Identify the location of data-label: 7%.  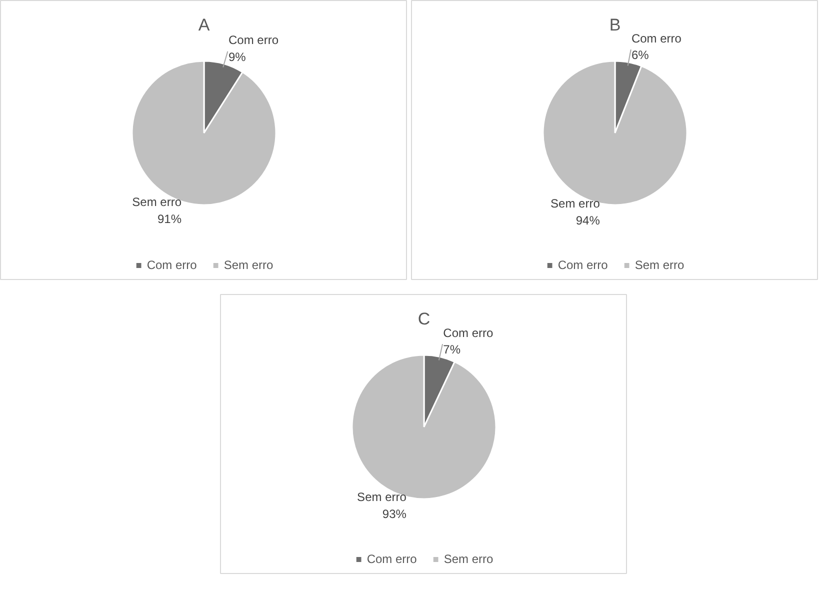
(452, 349).